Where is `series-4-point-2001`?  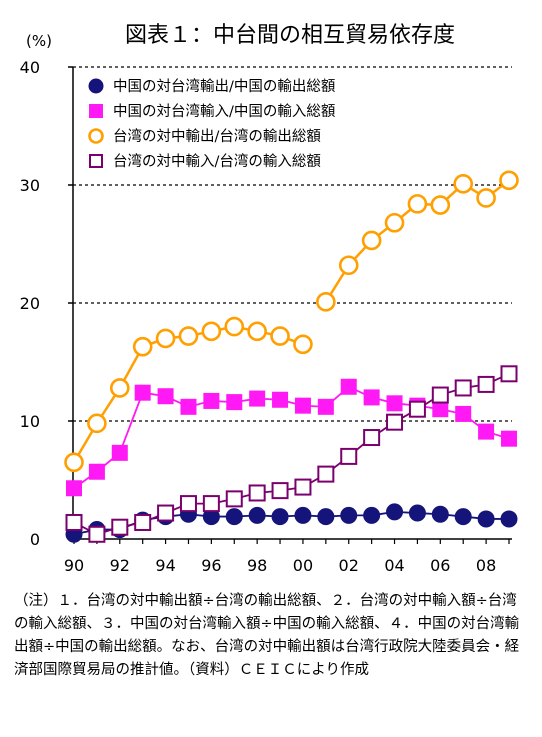
series-4-point-2001 is located at coordinates (326, 474).